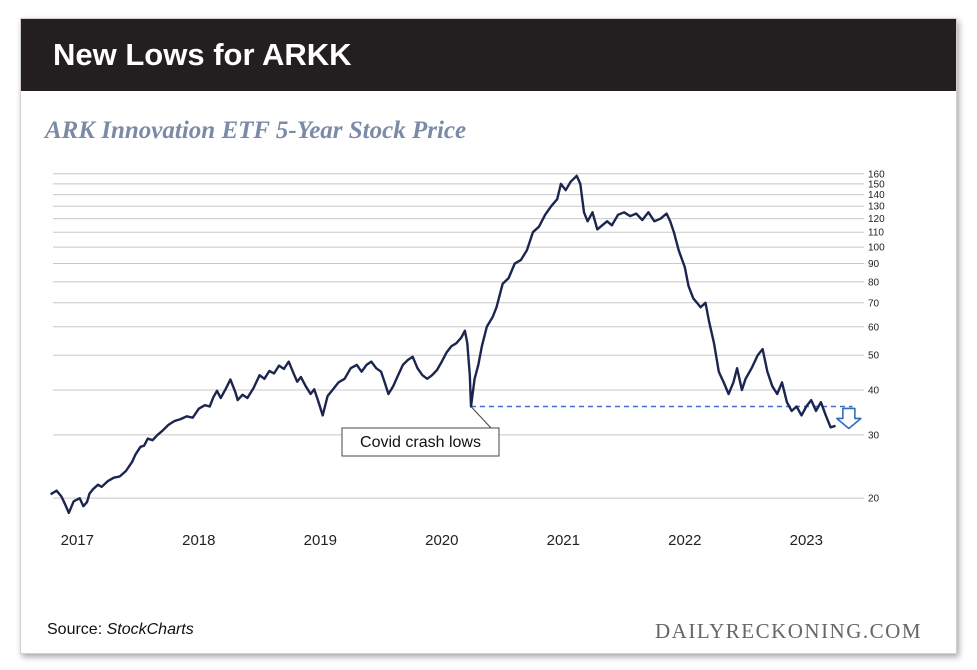 The width and height of the screenshot is (977, 670). Describe the element at coordinates (876, 233) in the screenshot. I see `y-tick-label: 110` at that location.